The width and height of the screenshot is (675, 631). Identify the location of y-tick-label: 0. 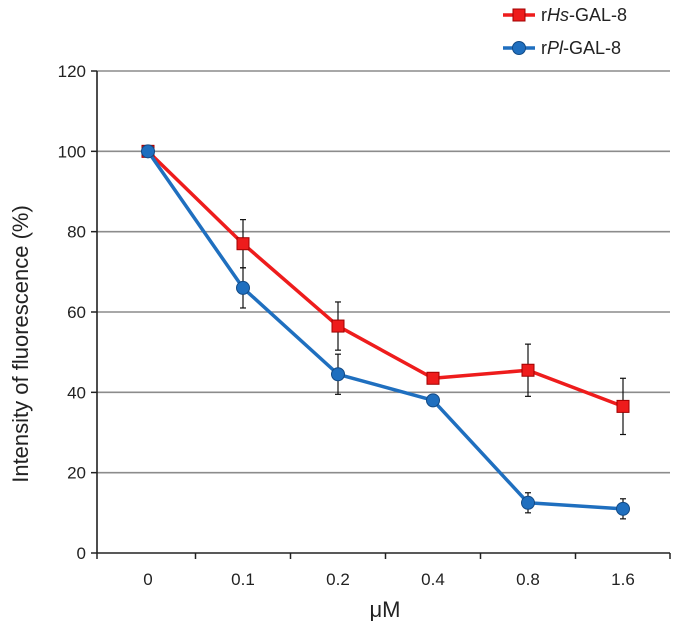
(81, 553).